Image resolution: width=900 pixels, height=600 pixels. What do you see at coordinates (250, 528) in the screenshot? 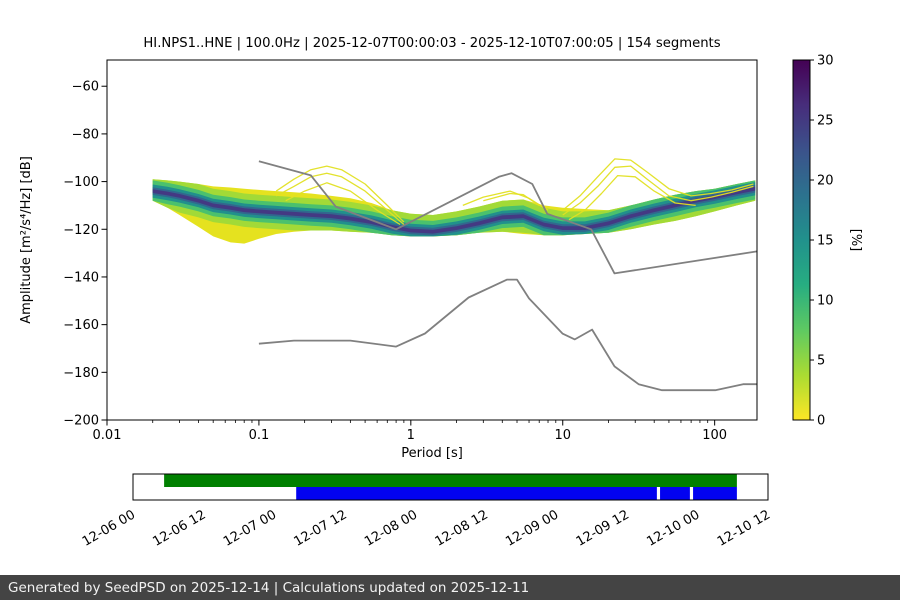
I see `timeline-tick-label: 12-07 00` at bounding box center [250, 528].